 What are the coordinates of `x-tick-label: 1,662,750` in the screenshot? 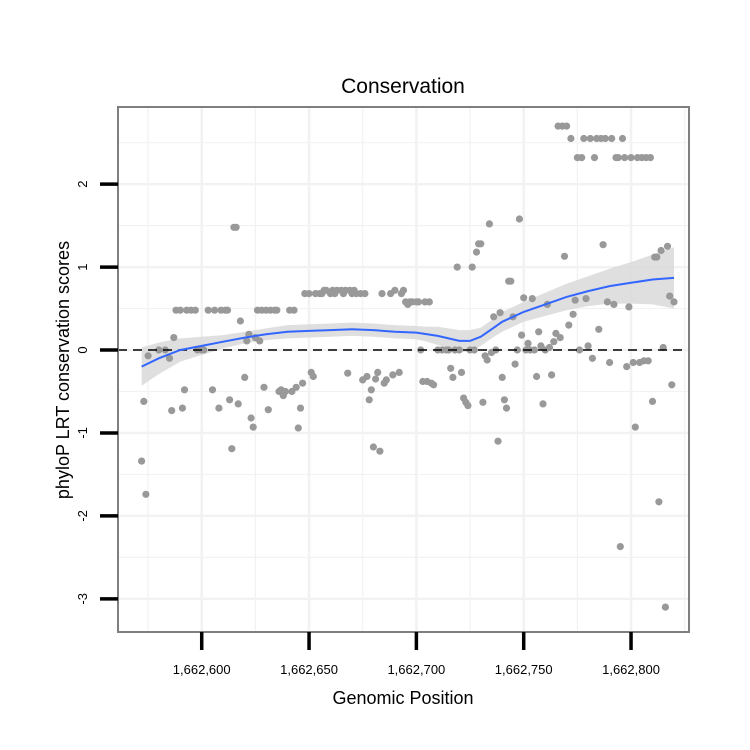 It's located at (524, 669).